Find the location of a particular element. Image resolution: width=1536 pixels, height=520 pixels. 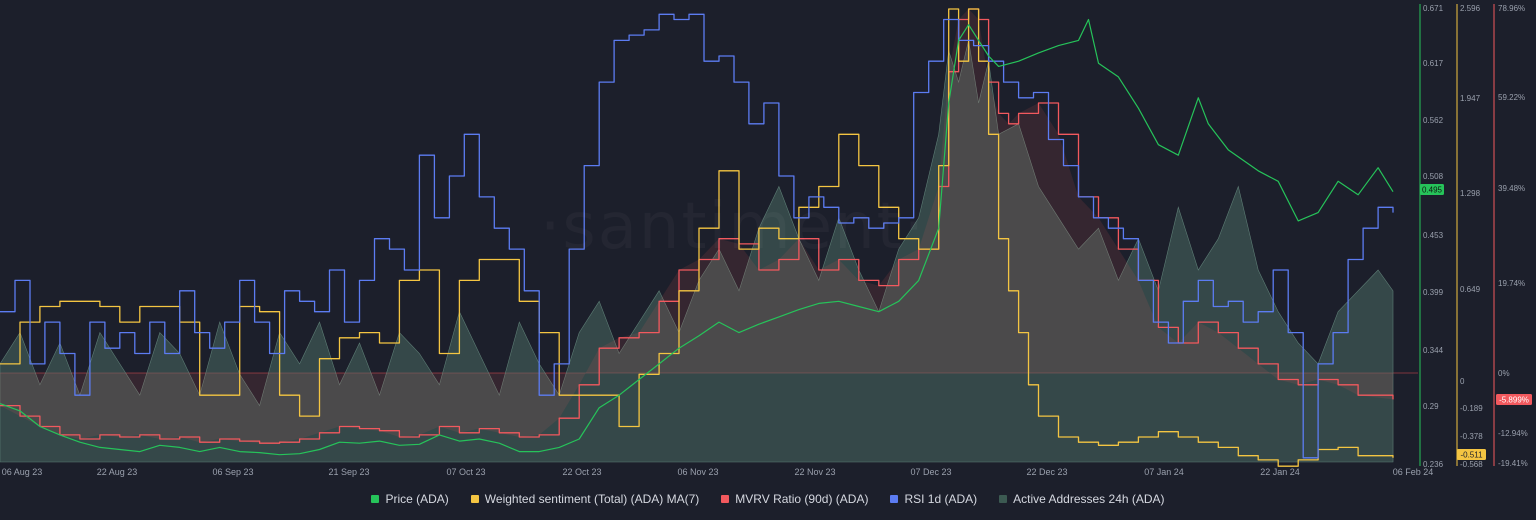

x-tick-label: 07 Oct 23 is located at coordinates (465, 472).